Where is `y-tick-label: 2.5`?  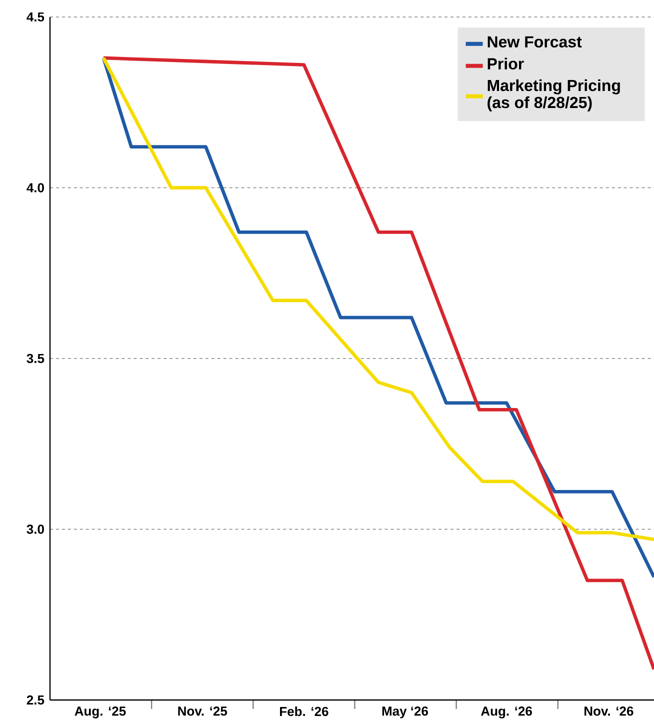 y-tick-label: 2.5 is located at coordinates (35, 700).